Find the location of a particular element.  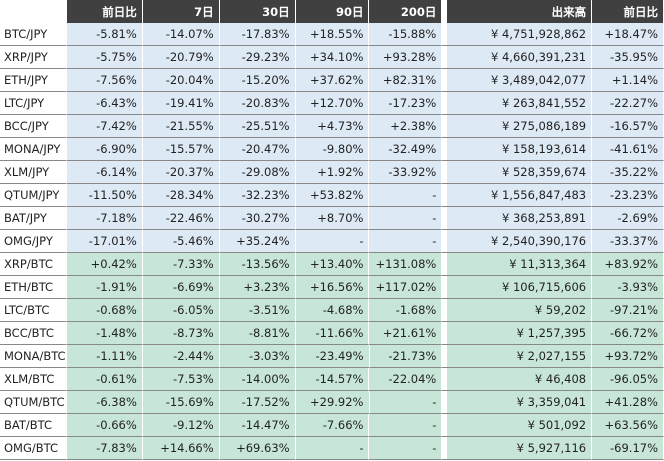

cell: -2.44% is located at coordinates (181, 356).